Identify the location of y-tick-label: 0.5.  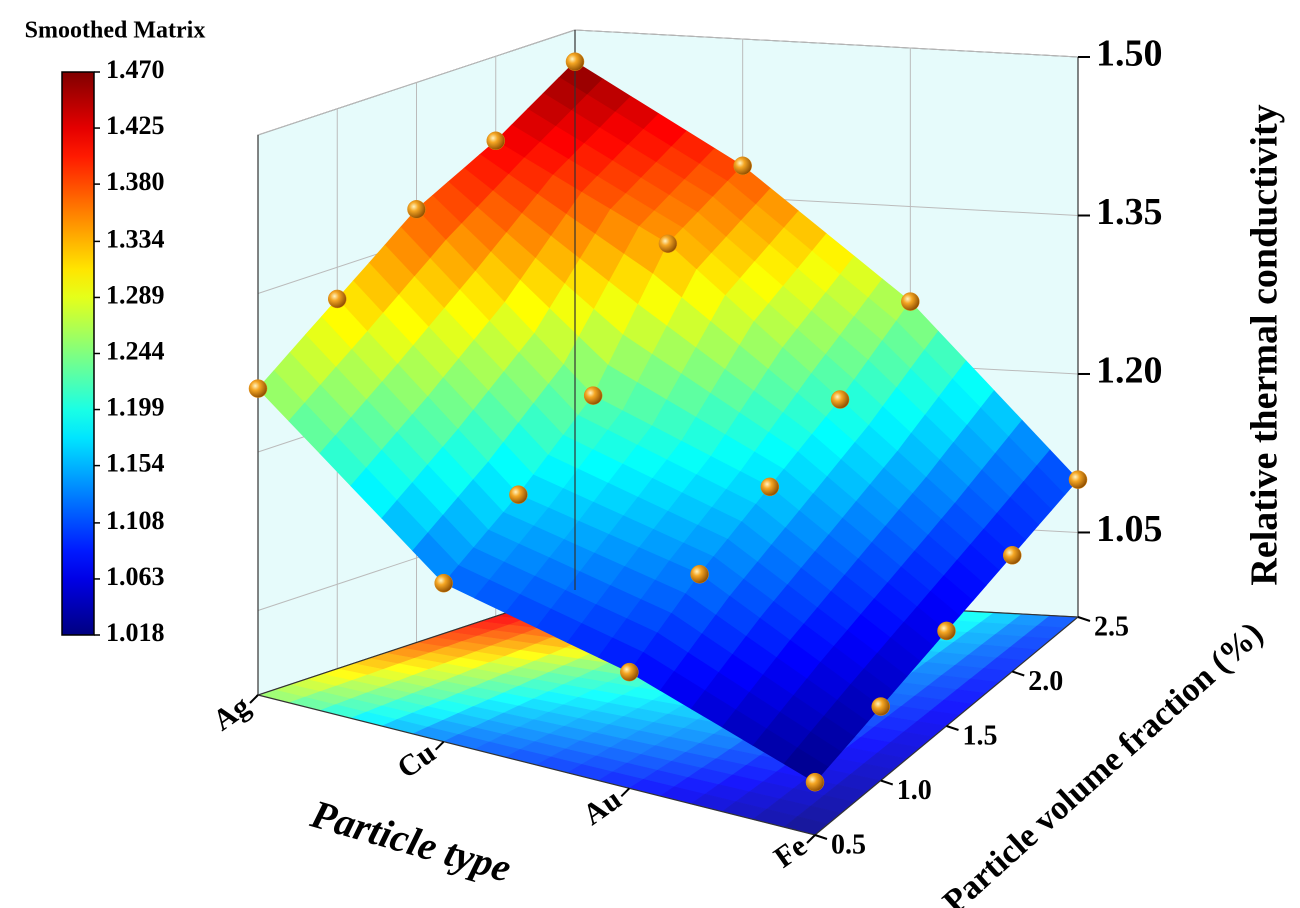
(848, 844).